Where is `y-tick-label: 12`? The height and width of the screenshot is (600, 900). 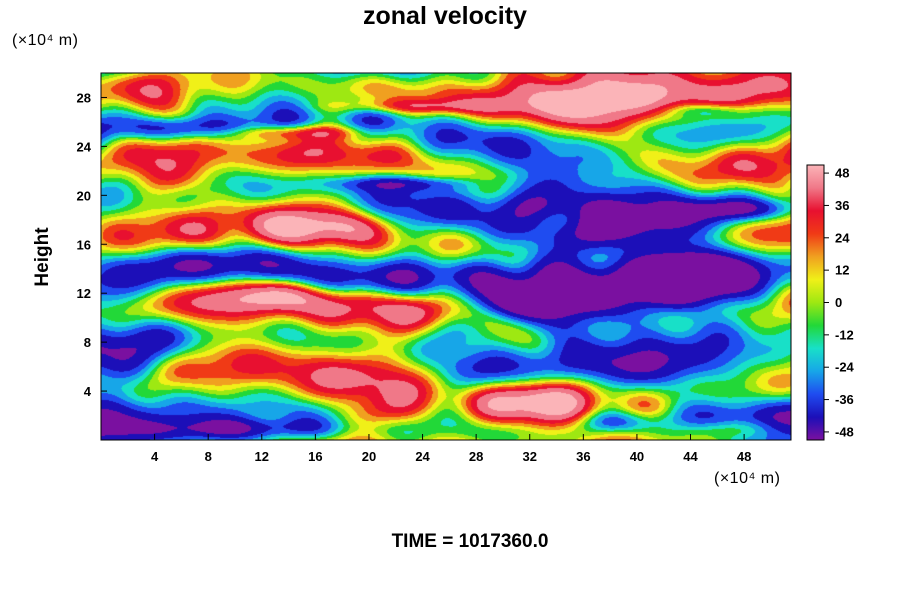 y-tick-label: 12 is located at coordinates (84, 293).